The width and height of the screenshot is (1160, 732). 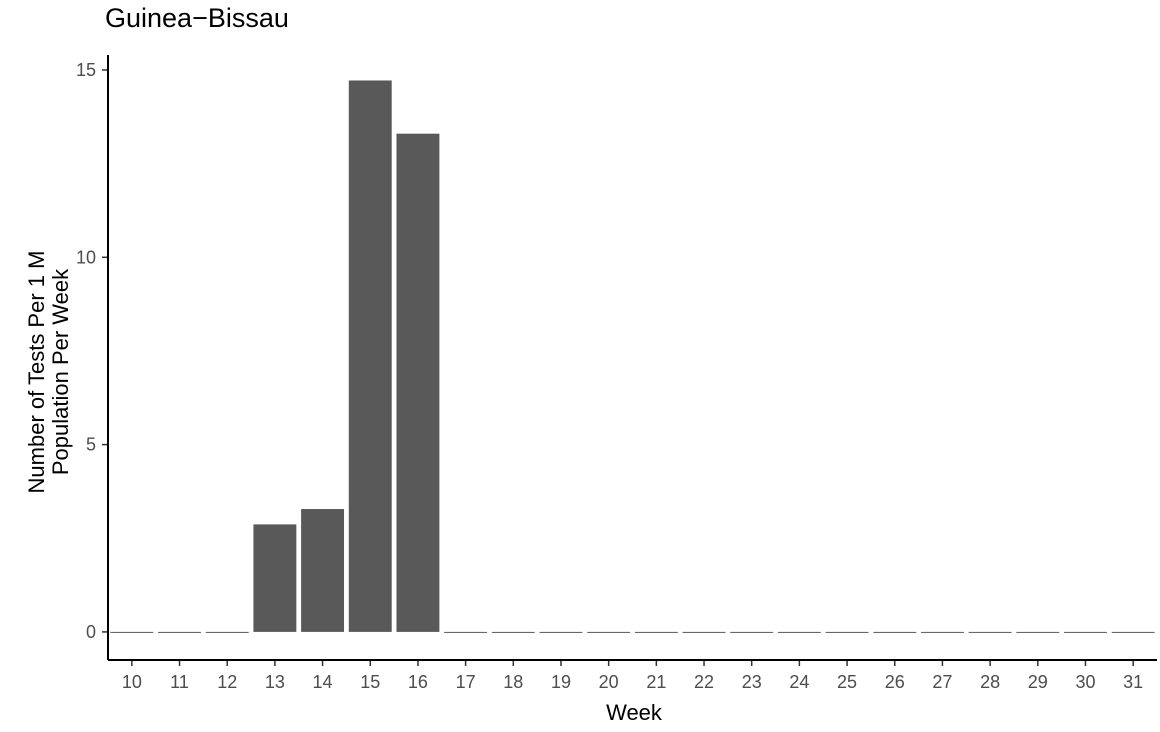 What do you see at coordinates (942, 682) in the screenshot?
I see `x-tick-label-27: 27` at bounding box center [942, 682].